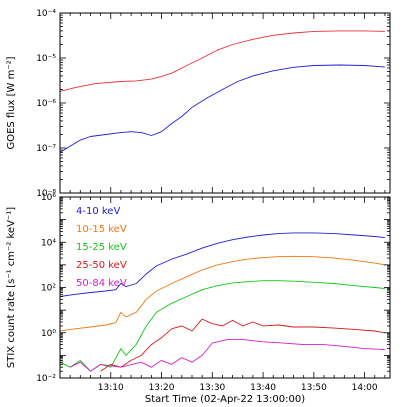 Image resolution: width=407 pixels, height=407 pixels. I want to click on y-axis-label: GOES flux [W m⁻²], so click(11, 102).